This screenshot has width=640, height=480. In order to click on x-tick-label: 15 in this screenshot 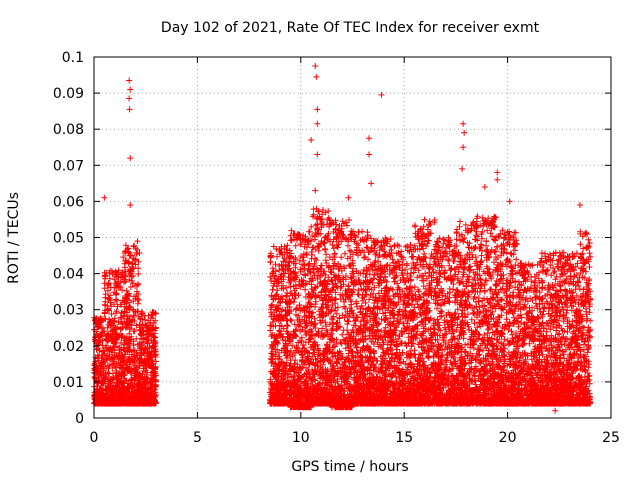, I will do `click(404, 438)`.